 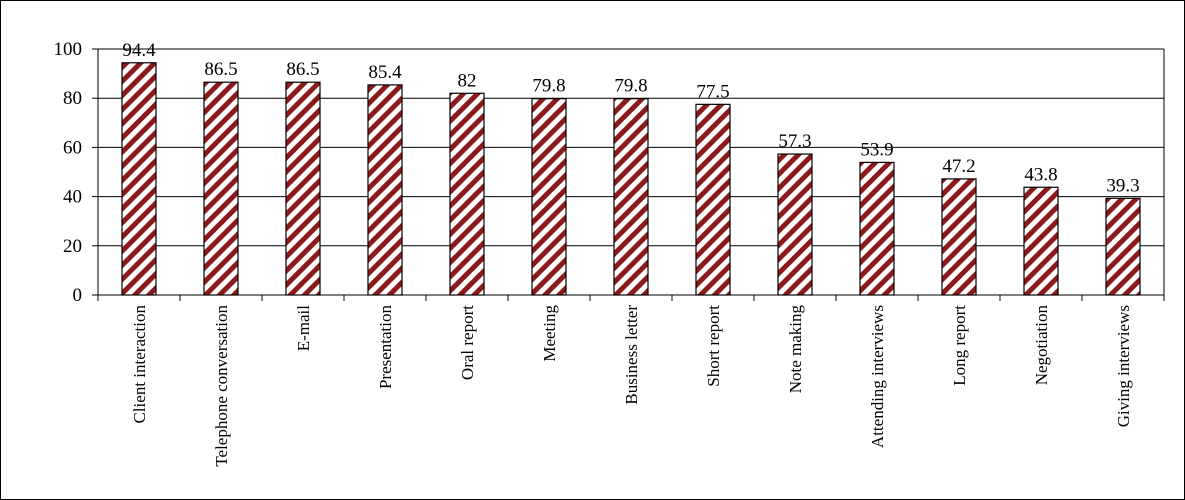 I want to click on y-tick-label: 40, so click(x=72, y=197).